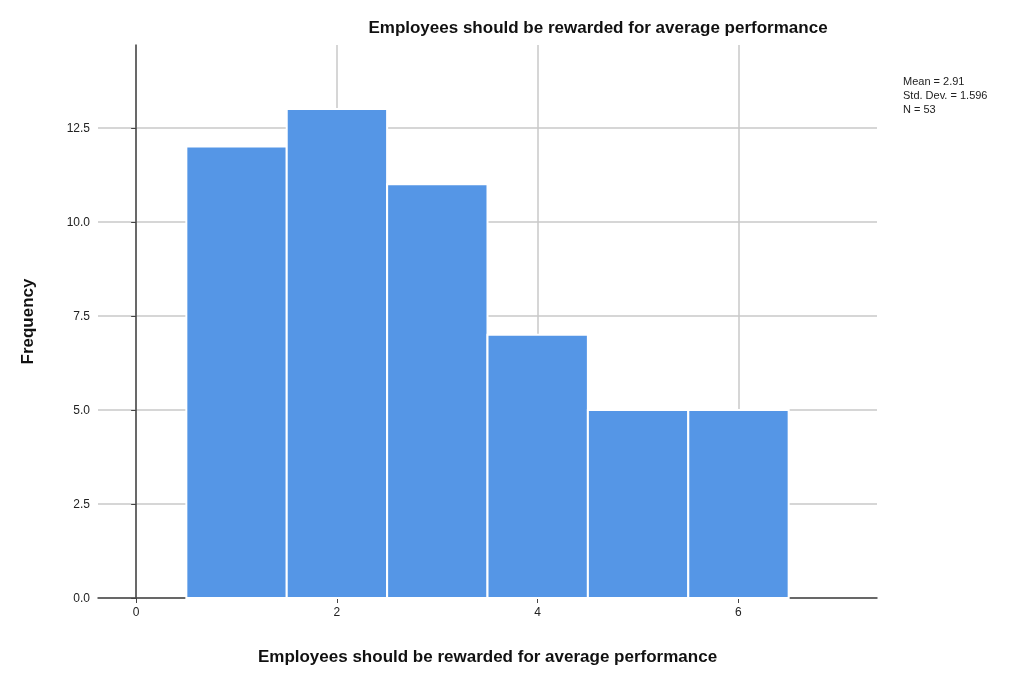  Describe the element at coordinates (78, 127) in the screenshot. I see `y-tick-label: 12.5` at that location.